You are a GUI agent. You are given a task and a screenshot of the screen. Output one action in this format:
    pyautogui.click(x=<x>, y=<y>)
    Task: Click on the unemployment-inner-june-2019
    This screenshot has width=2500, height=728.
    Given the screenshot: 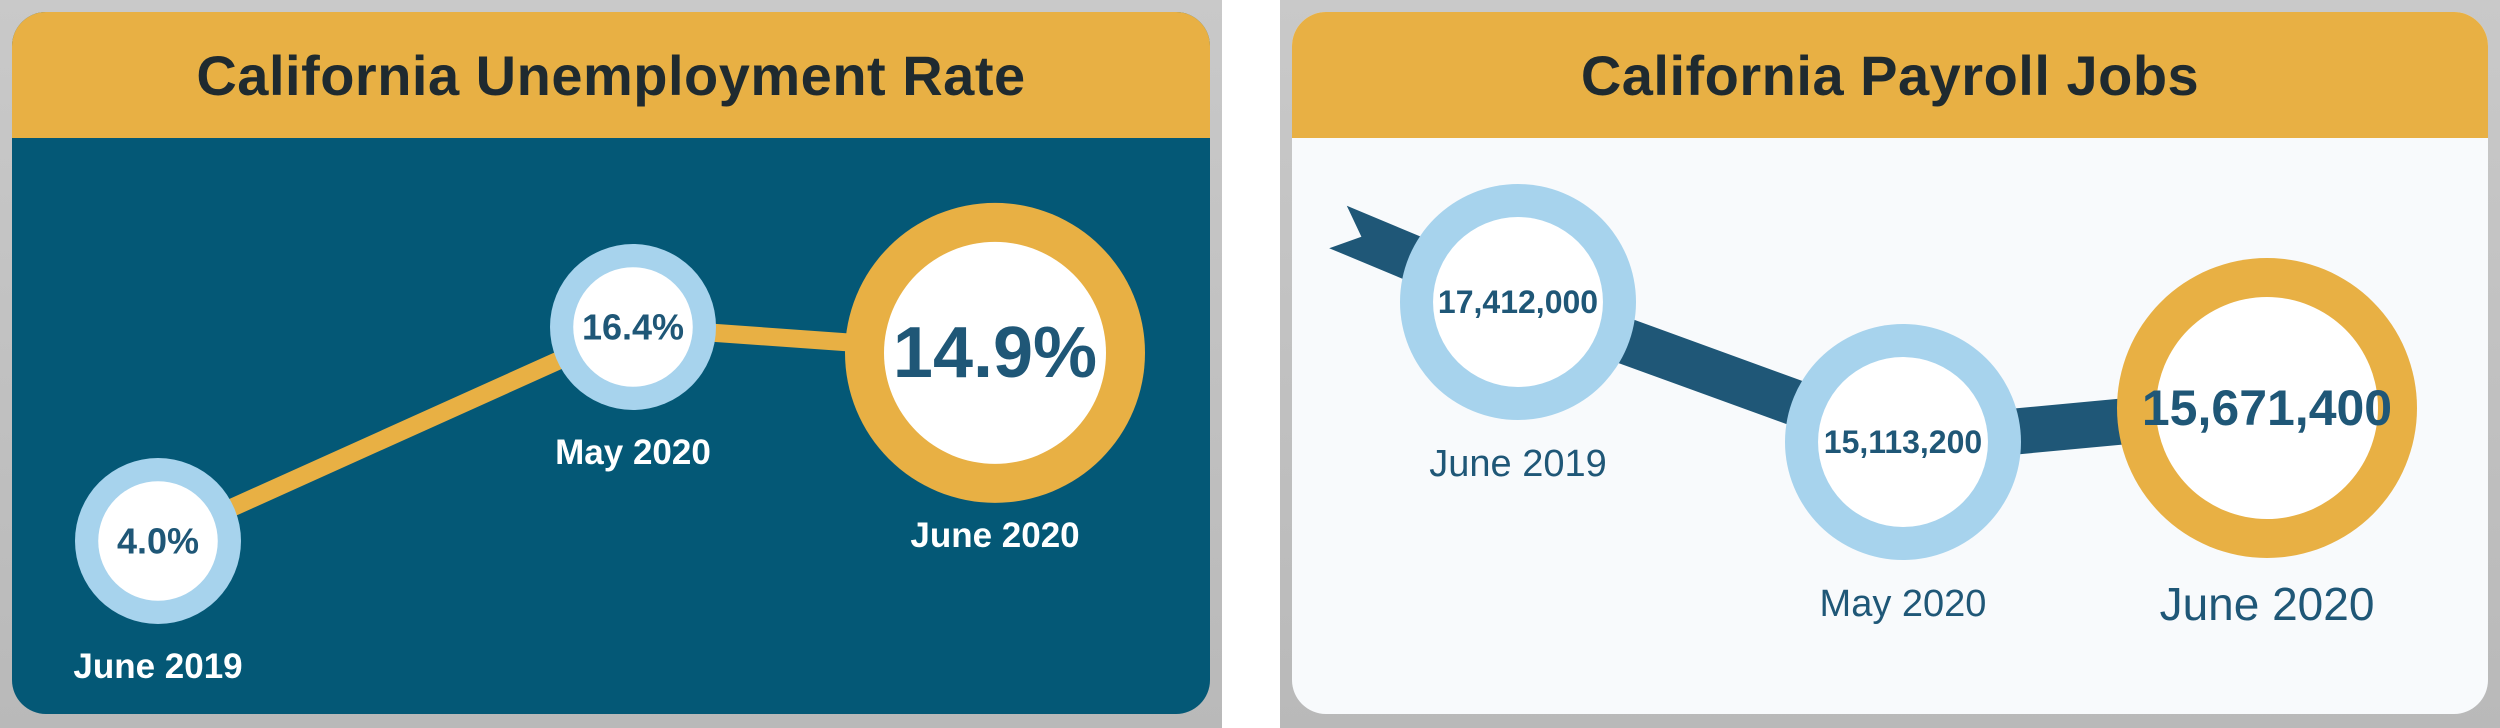 What is the action you would take?
    pyautogui.click(x=158, y=541)
    